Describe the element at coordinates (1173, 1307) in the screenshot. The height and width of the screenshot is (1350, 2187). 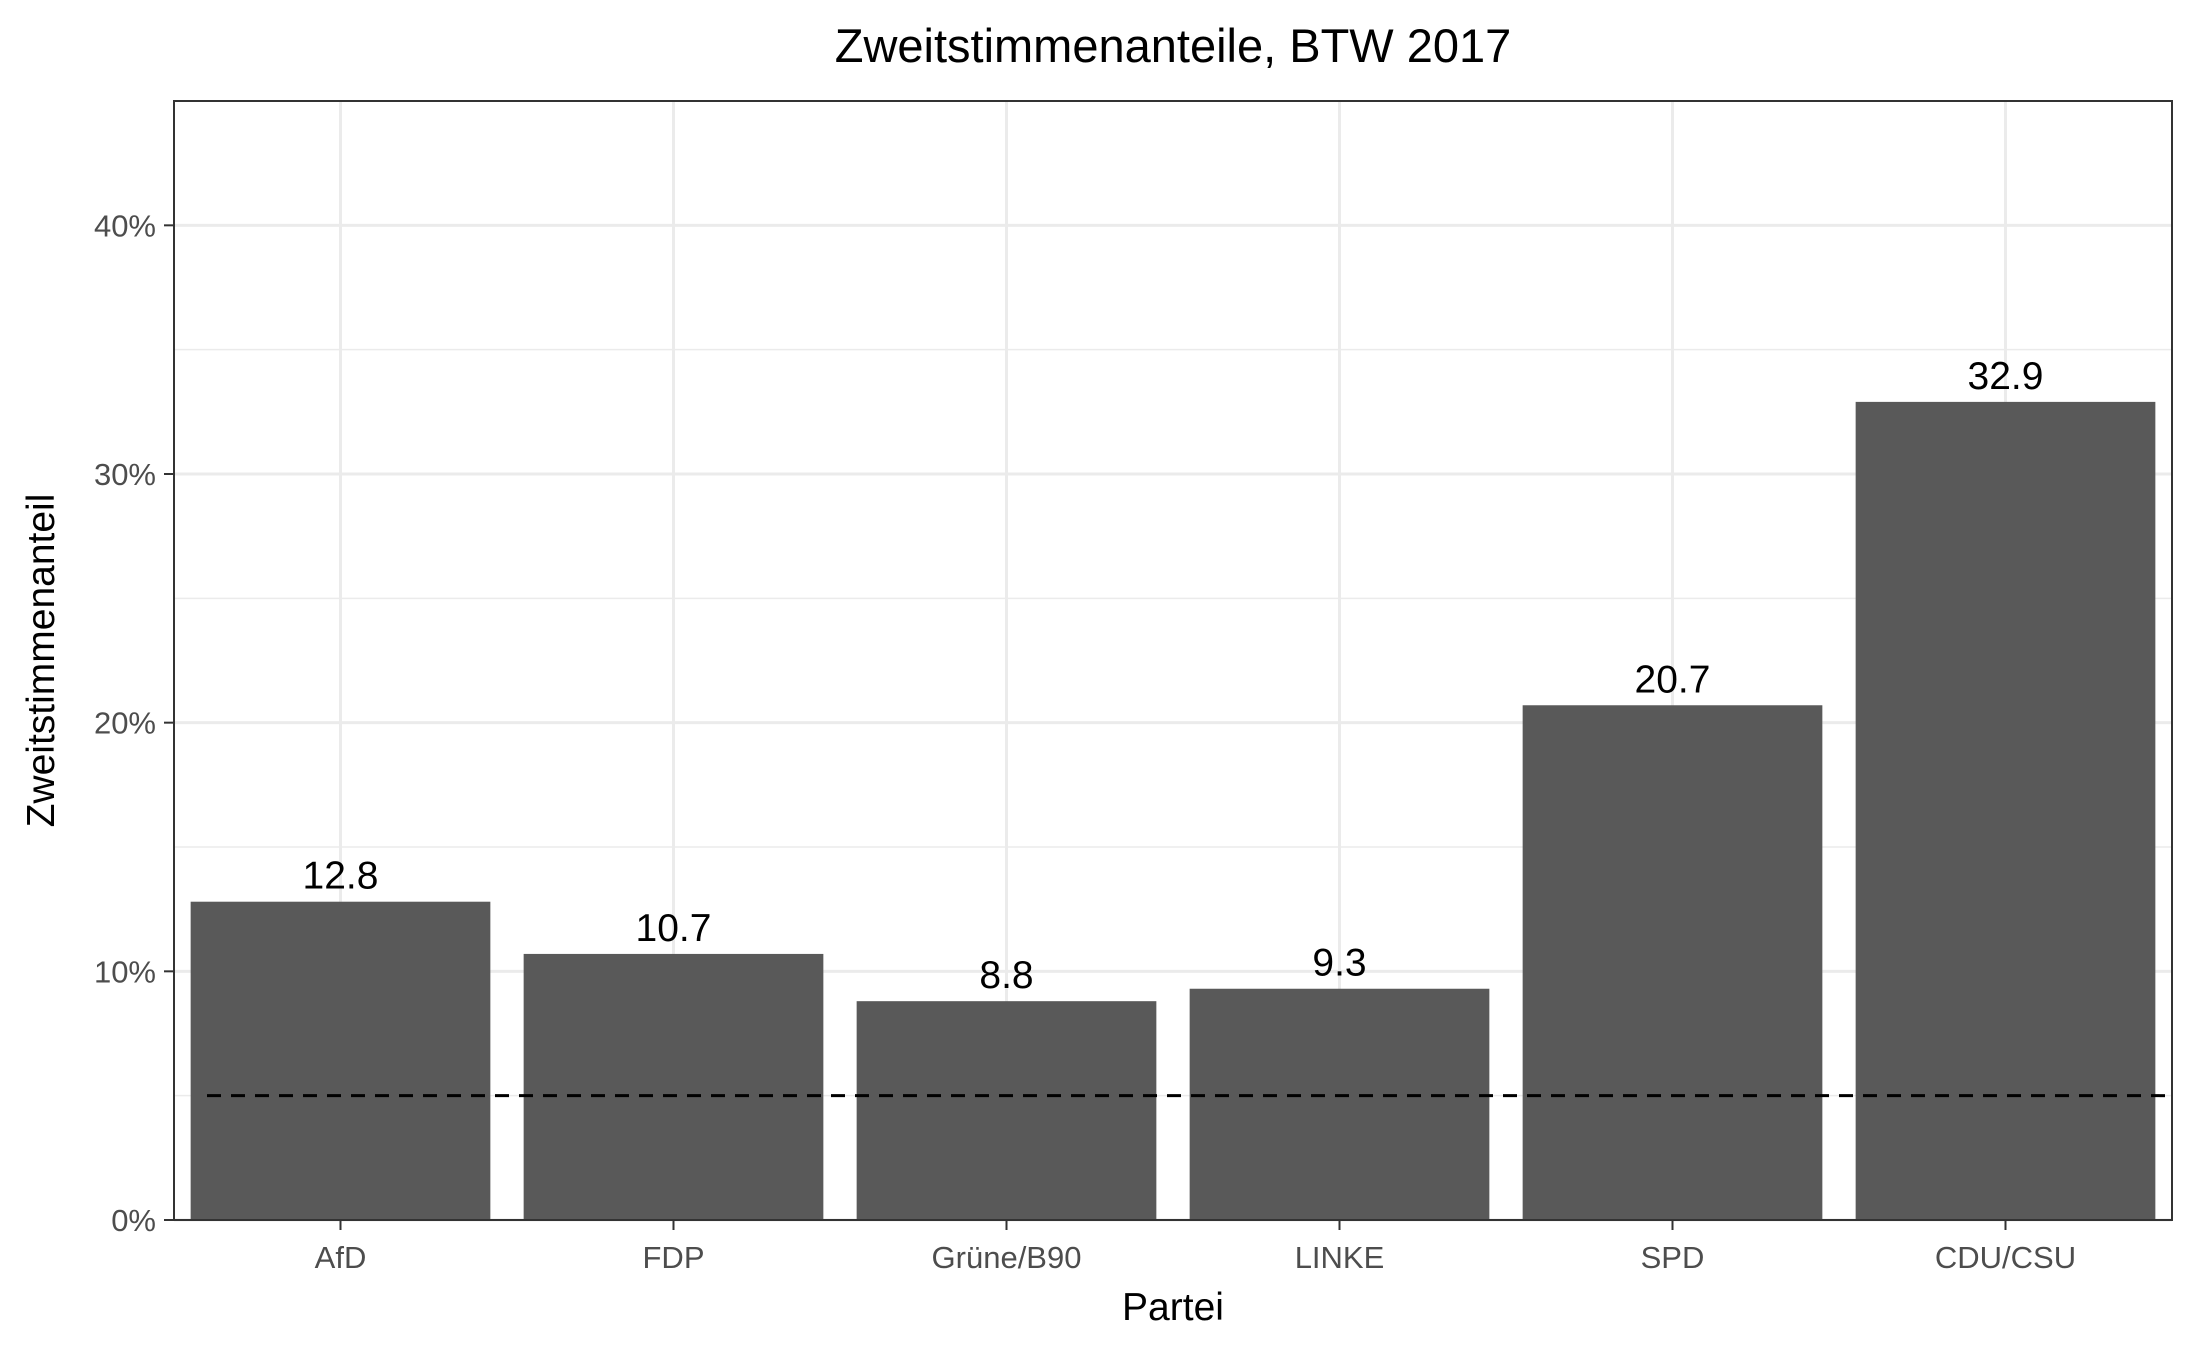
I see `x-axis-title: Partei` at that location.